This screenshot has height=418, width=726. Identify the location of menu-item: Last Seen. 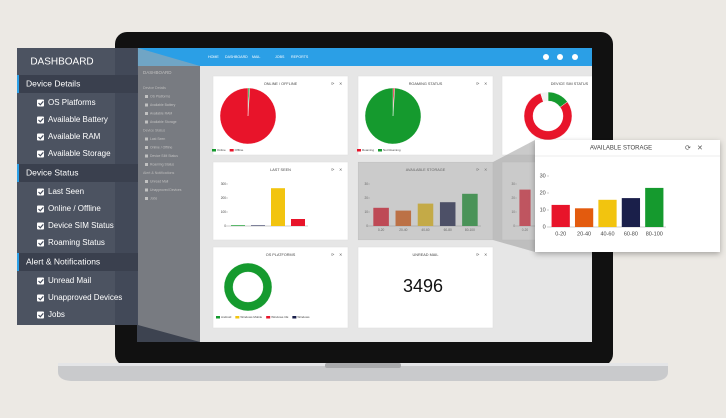
(66, 191).